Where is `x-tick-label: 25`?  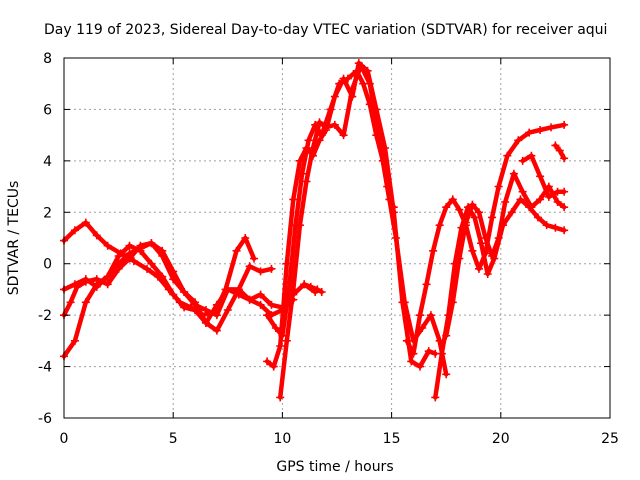 x-tick-label: 25 is located at coordinates (610, 439).